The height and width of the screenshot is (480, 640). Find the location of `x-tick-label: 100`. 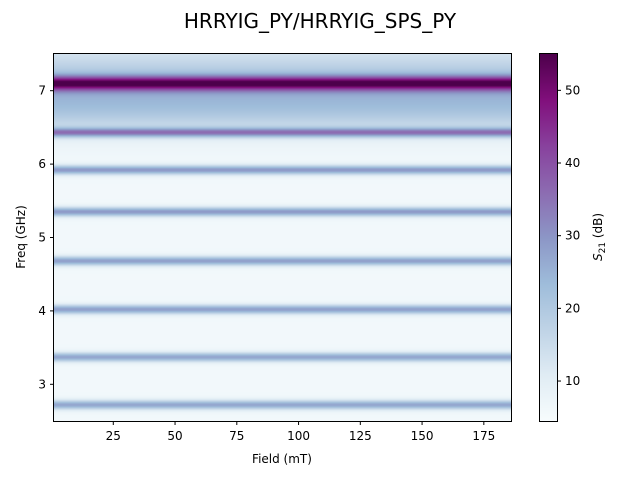

x-tick-label: 100 is located at coordinates (298, 436).